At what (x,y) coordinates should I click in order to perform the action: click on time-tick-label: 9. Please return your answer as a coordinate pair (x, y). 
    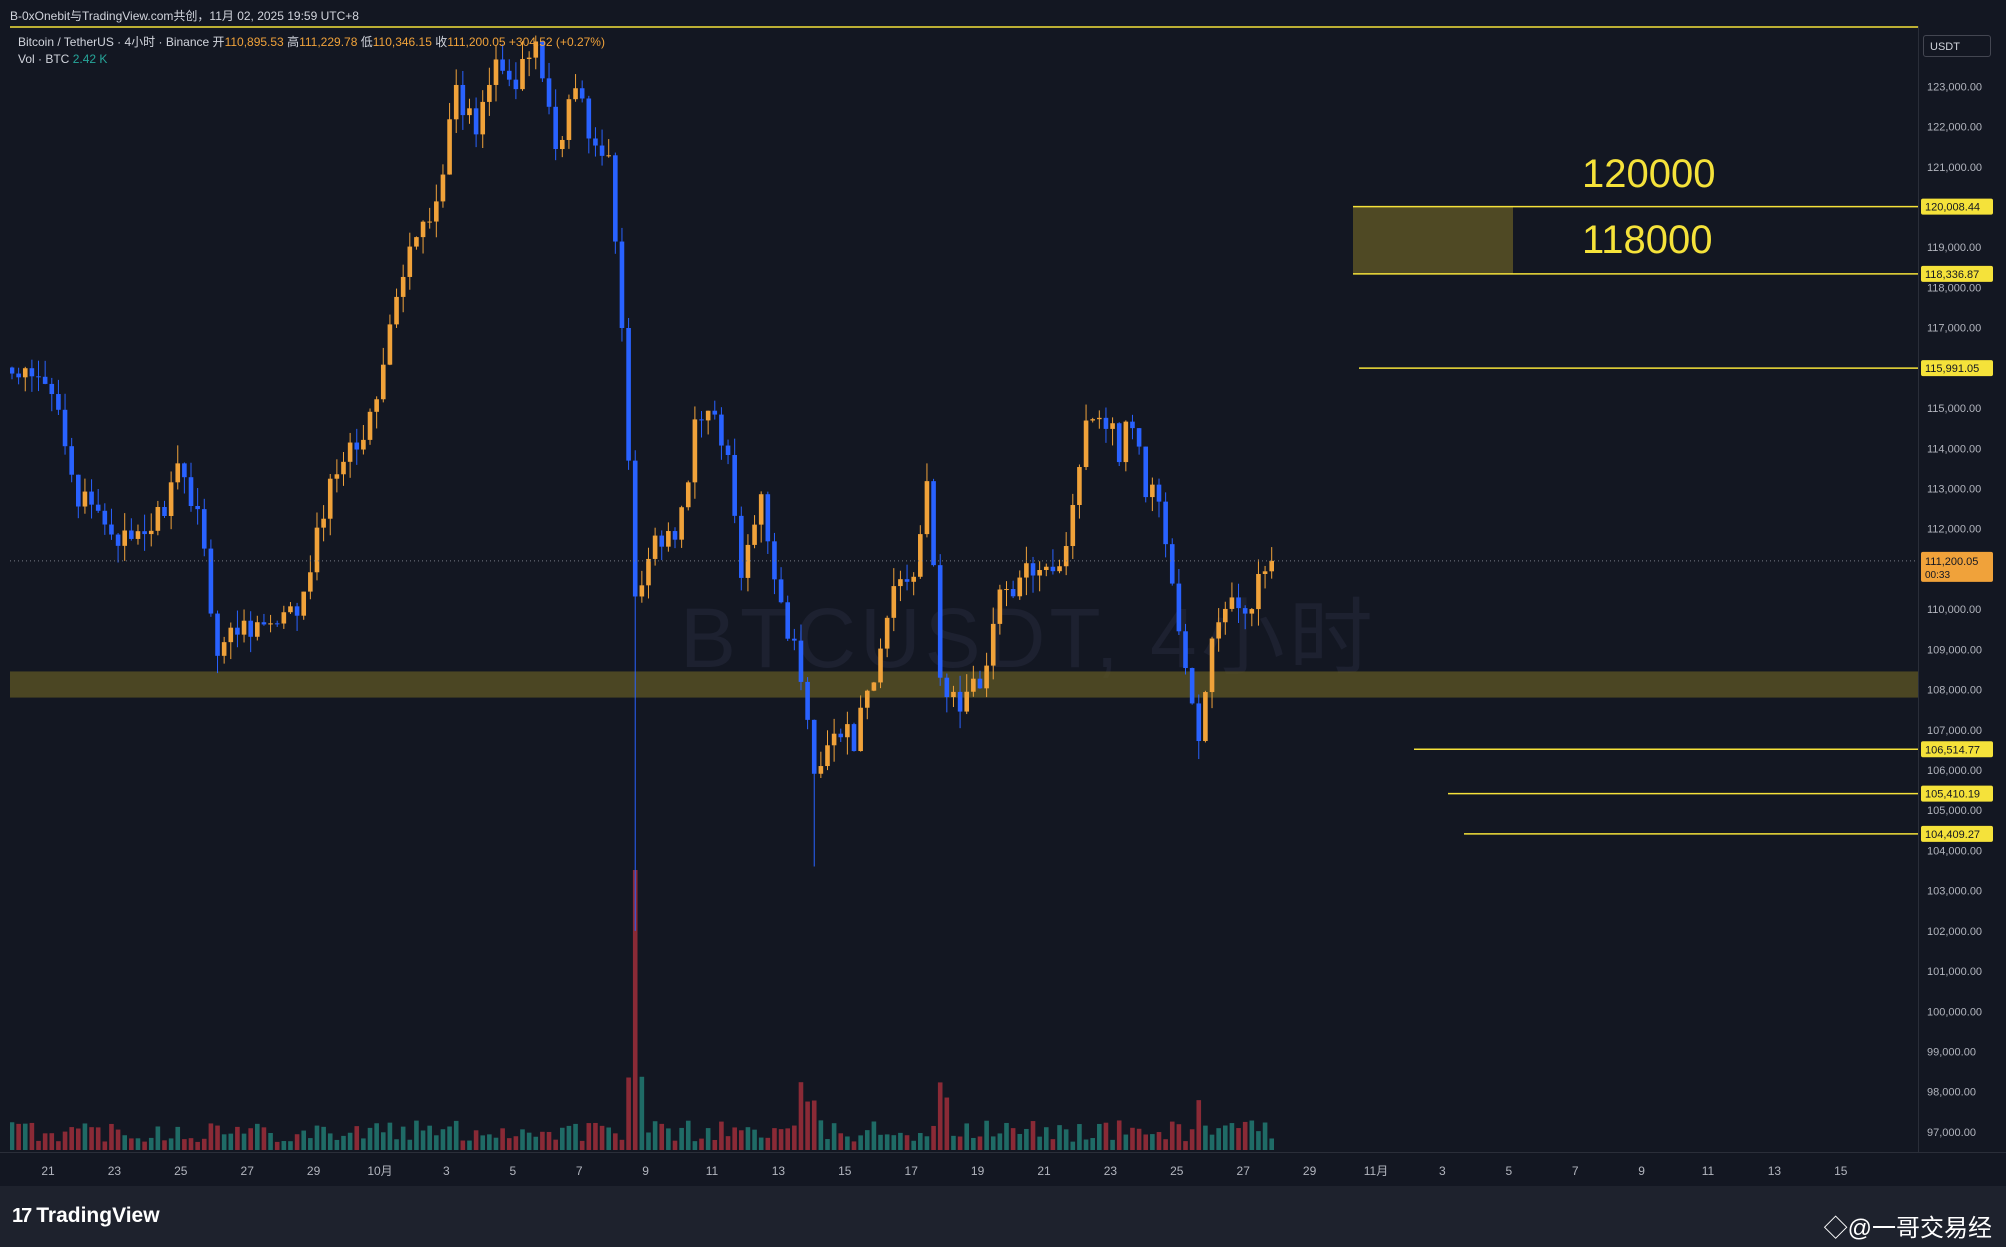
    Looking at the image, I should click on (645, 1171).